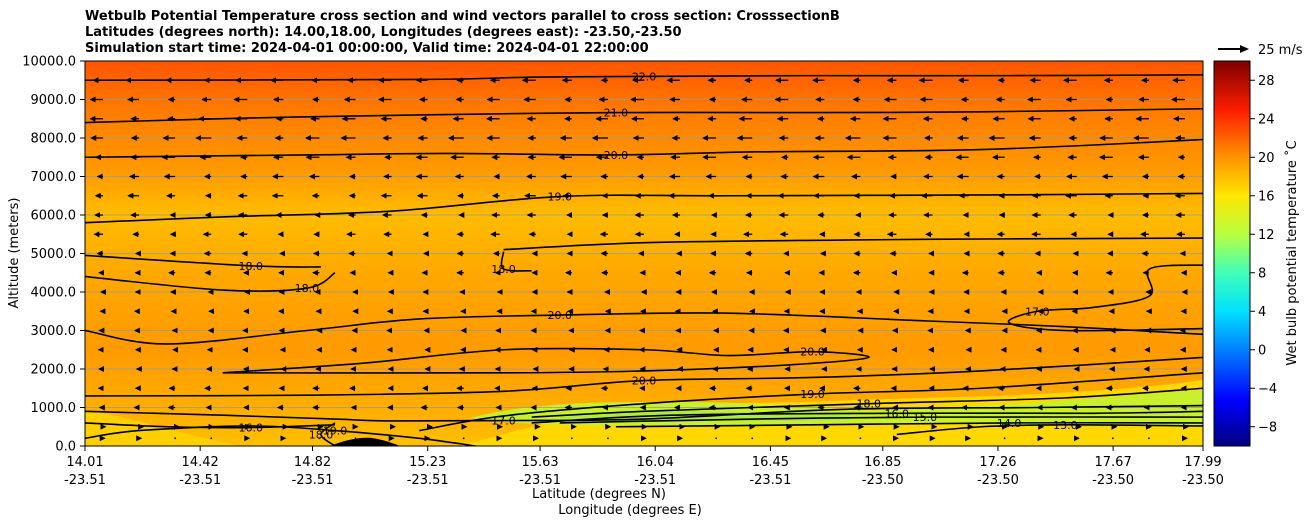 The width and height of the screenshot is (1311, 526). I want to click on y-tick-label: 5000.0, so click(54, 254).